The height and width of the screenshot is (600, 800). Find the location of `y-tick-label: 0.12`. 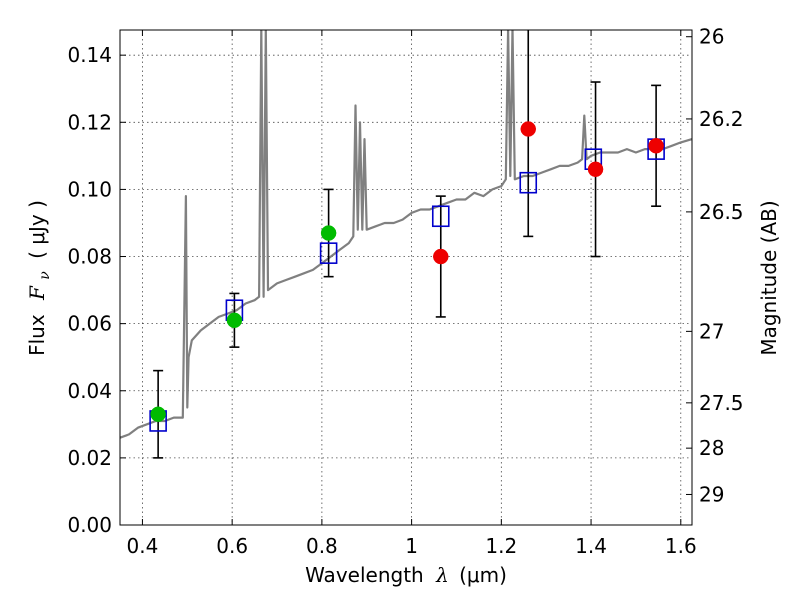

y-tick-label: 0.12 is located at coordinates (89, 122).